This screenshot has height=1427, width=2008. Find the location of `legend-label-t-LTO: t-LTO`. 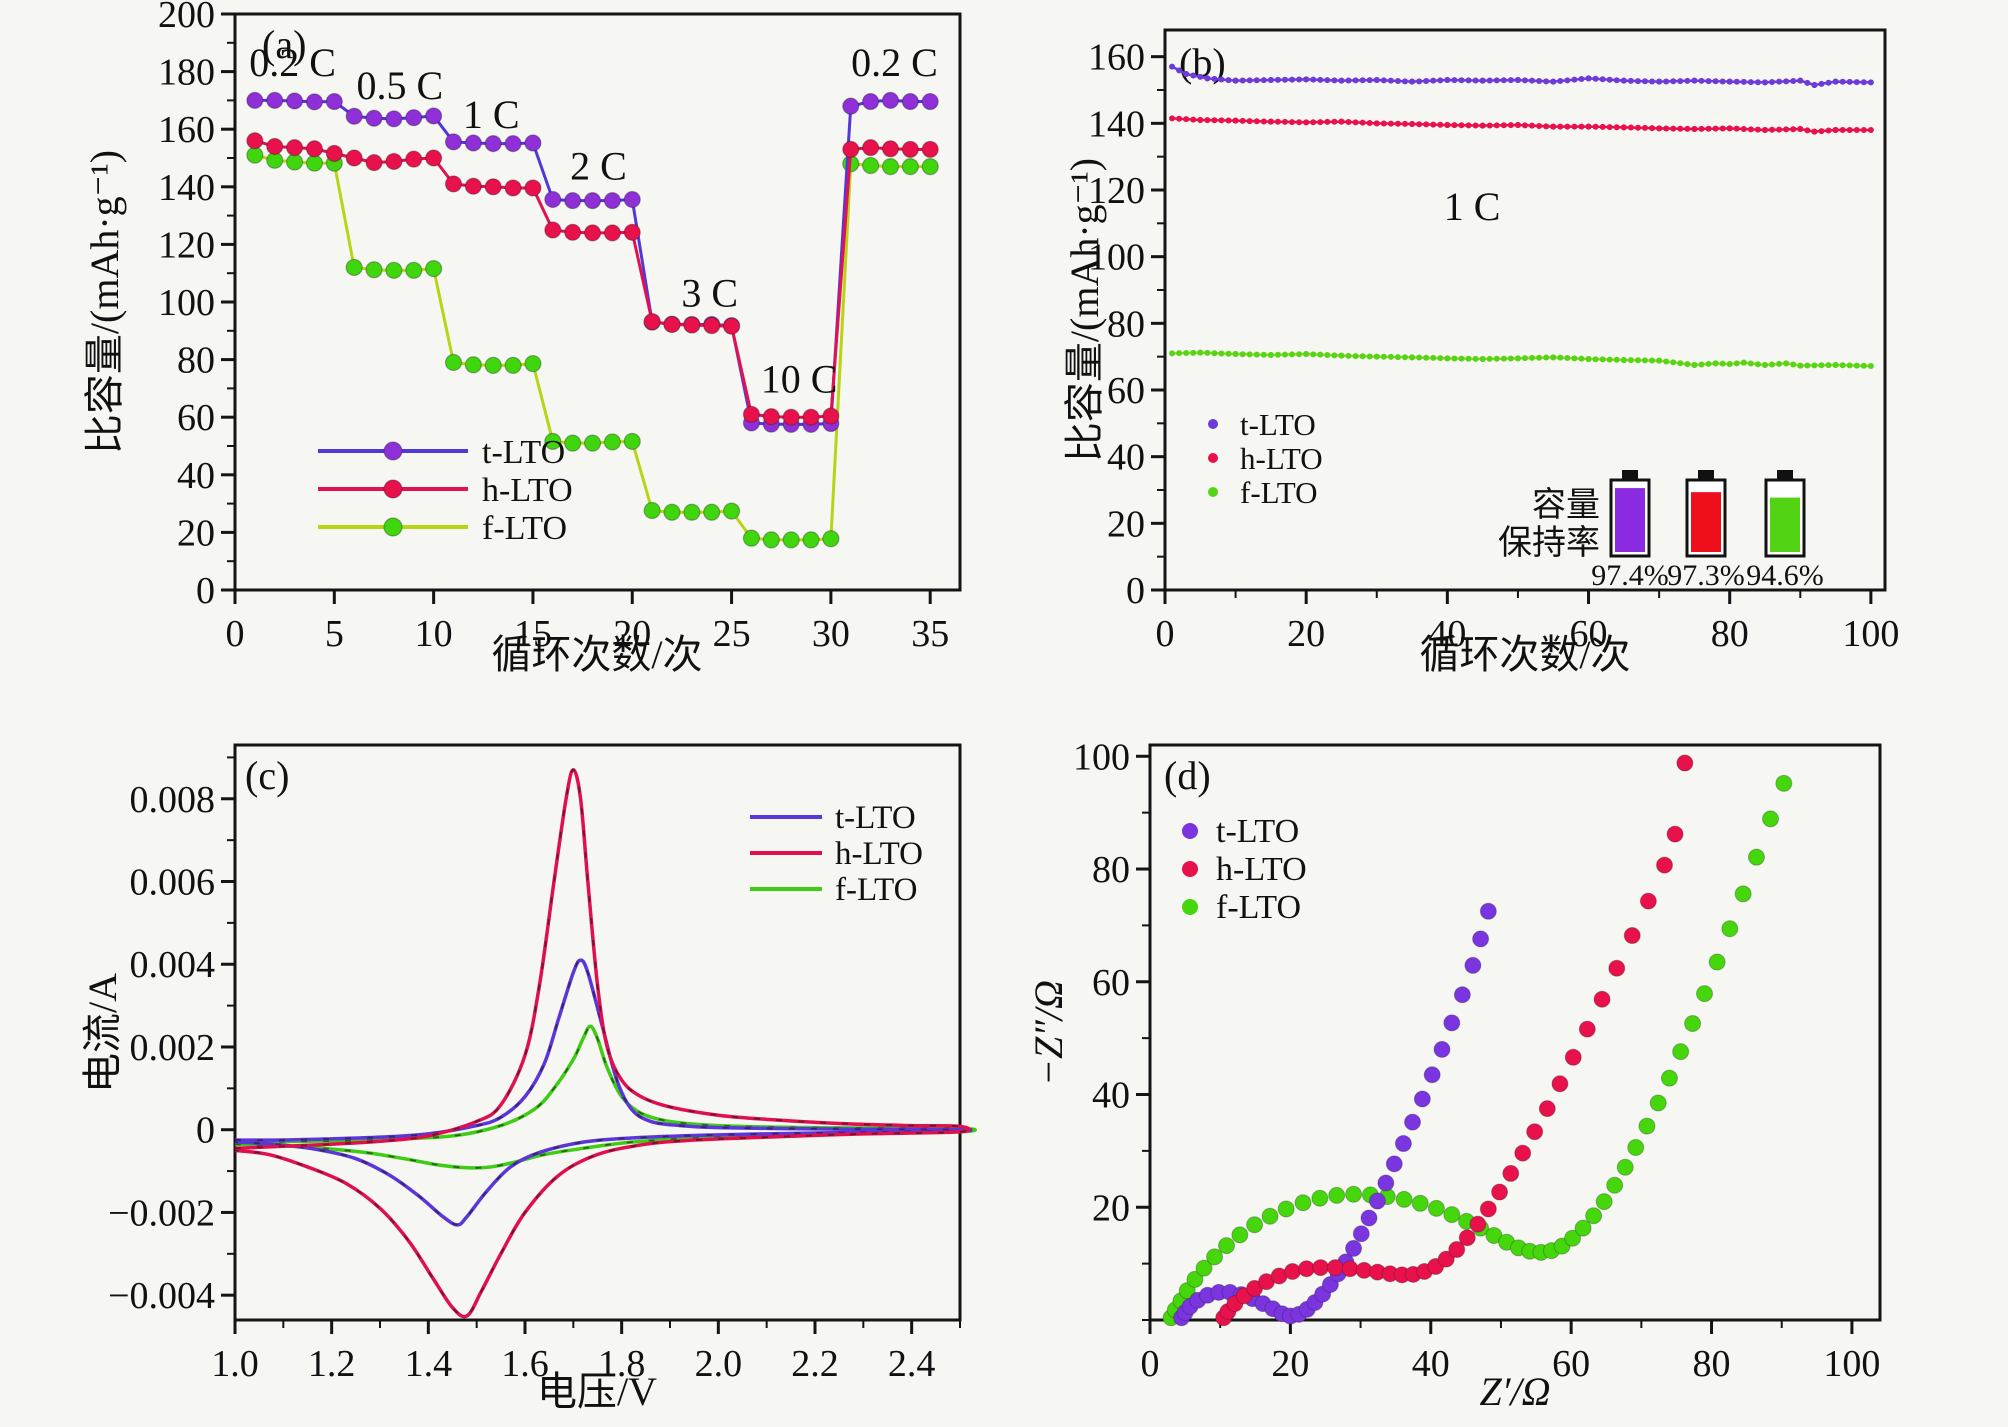

legend-label-t-LTO: t-LTO is located at coordinates (523, 452).